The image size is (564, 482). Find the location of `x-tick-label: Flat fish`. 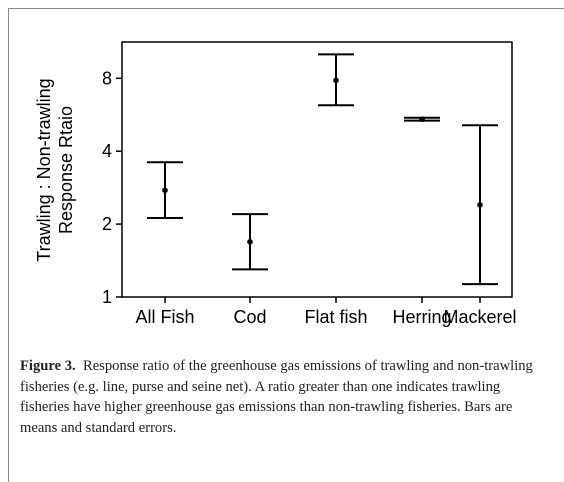

x-tick-label: Flat fish is located at coordinates (335, 317).